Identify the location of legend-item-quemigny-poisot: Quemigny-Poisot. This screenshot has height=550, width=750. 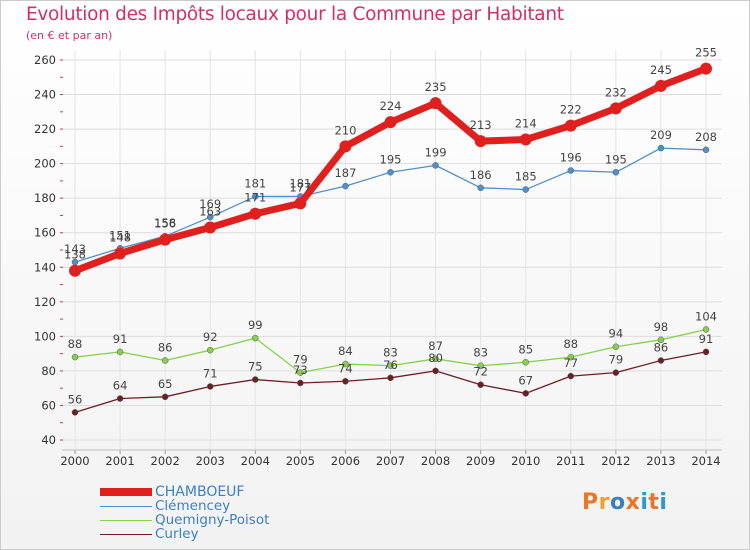
(230, 520).